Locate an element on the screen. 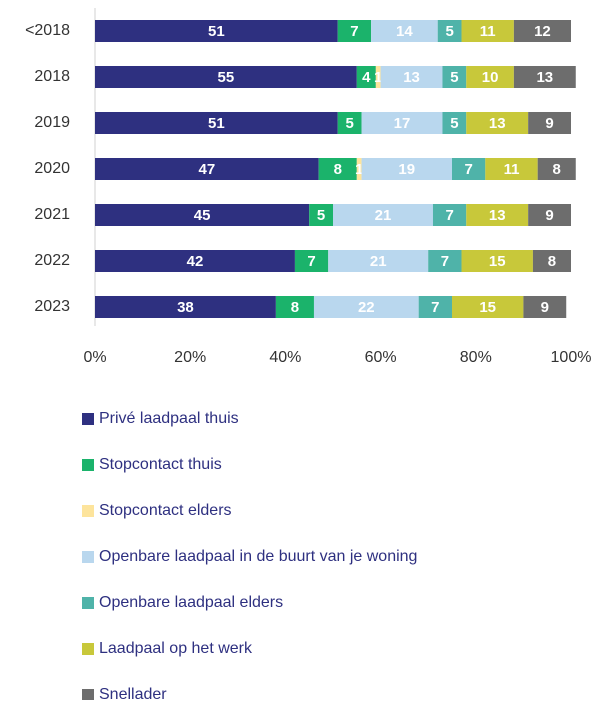 This screenshot has width=600, height=705. y-tick-label: 2018 is located at coordinates (52, 76).